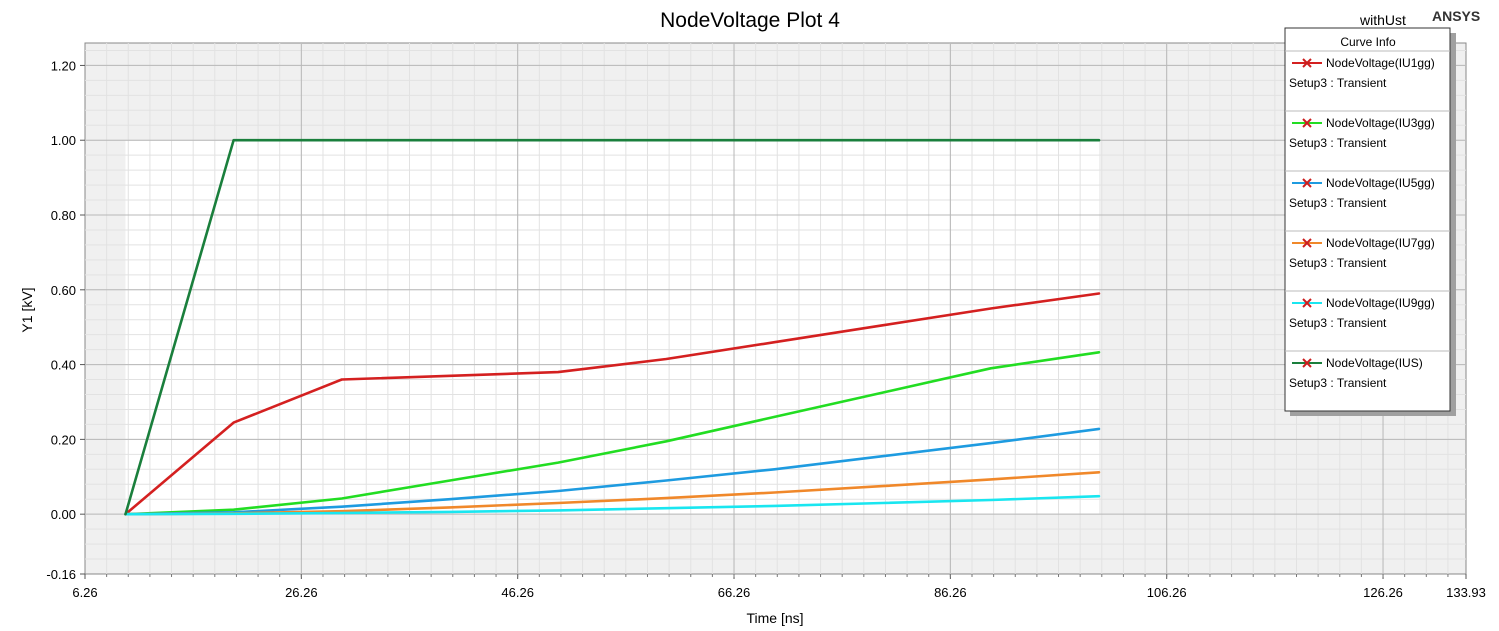 The image size is (1499, 631). Describe the element at coordinates (301, 592) in the screenshot. I see `x-tick-label: 26.26` at that location.